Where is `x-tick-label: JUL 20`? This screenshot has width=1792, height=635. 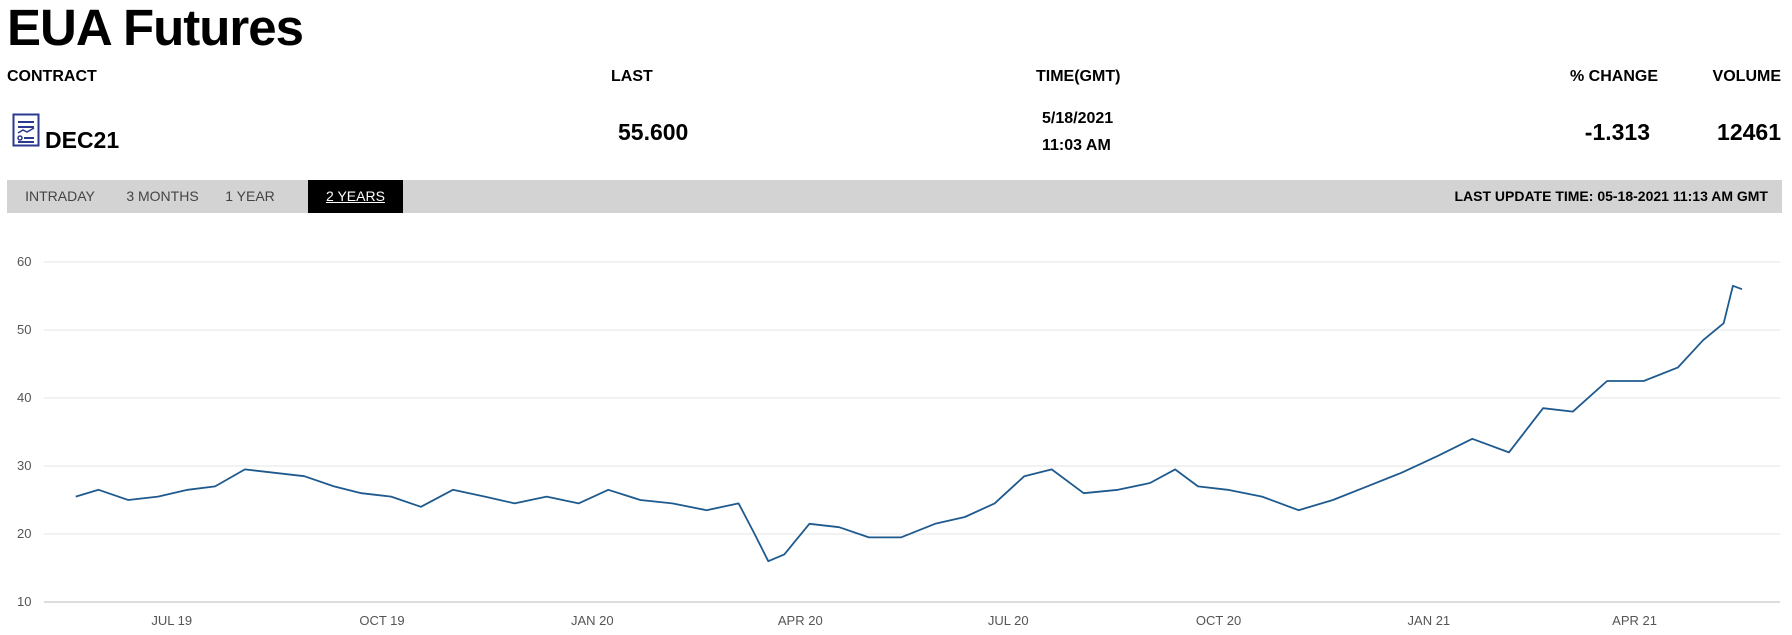 x-tick-label: JUL 20 is located at coordinates (1008, 620).